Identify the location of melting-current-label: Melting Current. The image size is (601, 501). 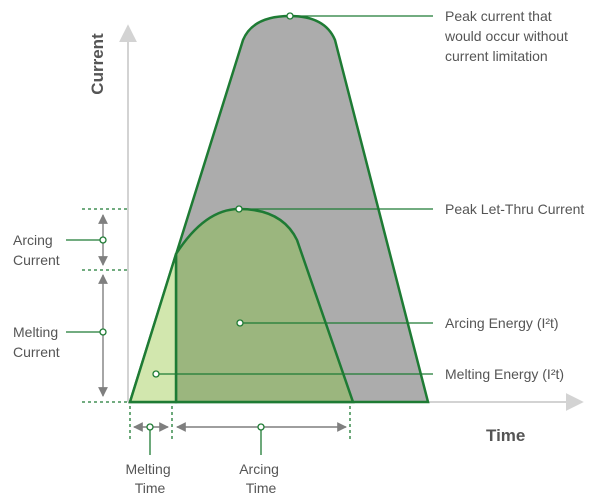
(37, 342).